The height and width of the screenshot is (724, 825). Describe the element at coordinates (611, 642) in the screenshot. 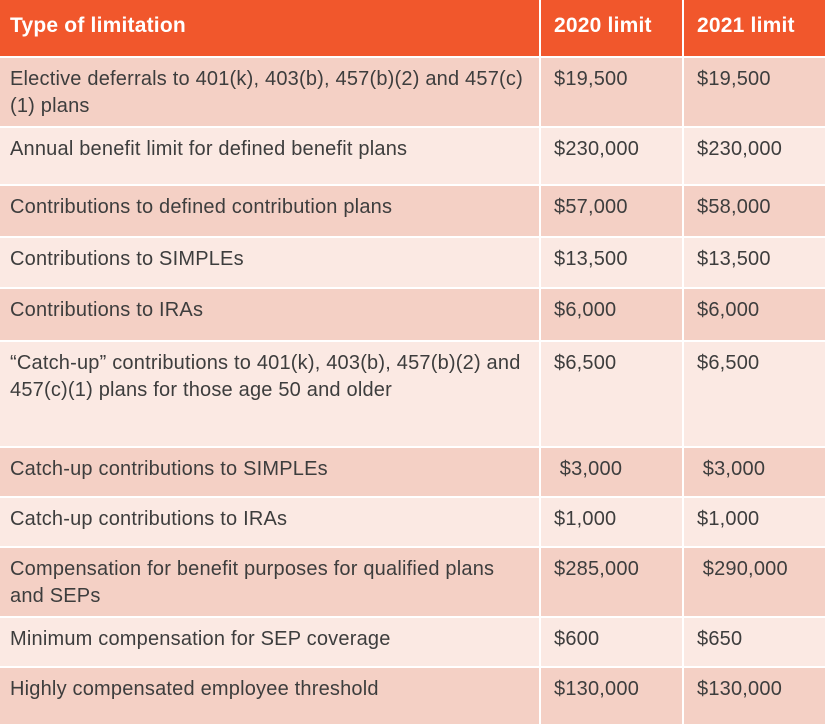

I see `limit-2020-cell: $600` at that location.